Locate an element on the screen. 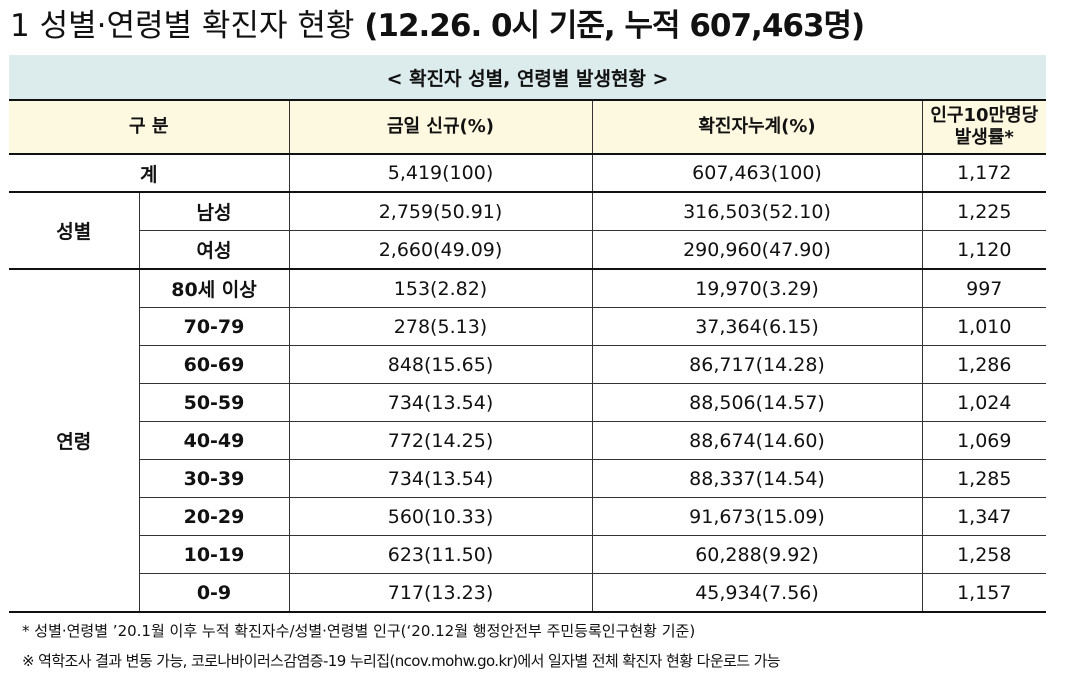  row-new-today: 560(10.33) is located at coordinates (440, 516).